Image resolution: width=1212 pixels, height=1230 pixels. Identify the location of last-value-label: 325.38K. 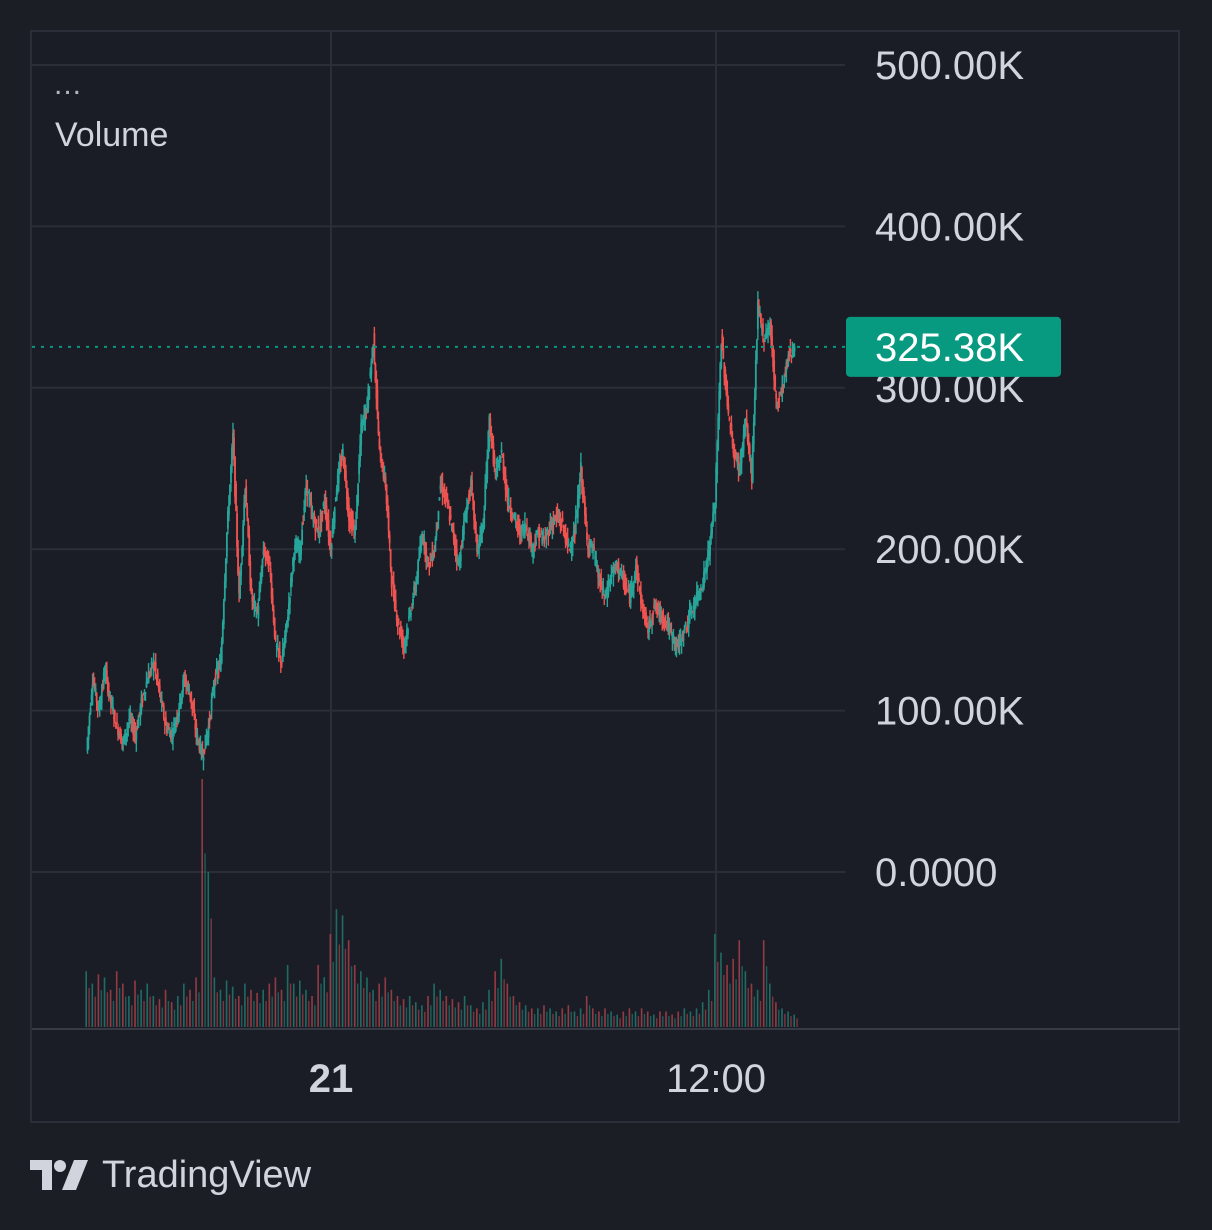
(949, 348).